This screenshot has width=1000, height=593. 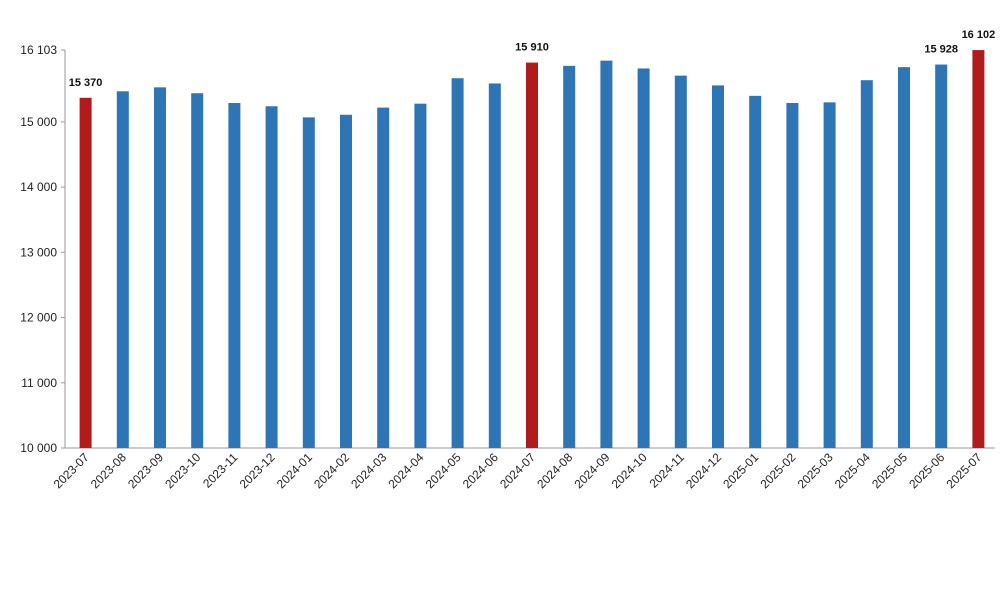 What do you see at coordinates (38, 50) in the screenshot?
I see `y-tick-label: 16 103` at bounding box center [38, 50].